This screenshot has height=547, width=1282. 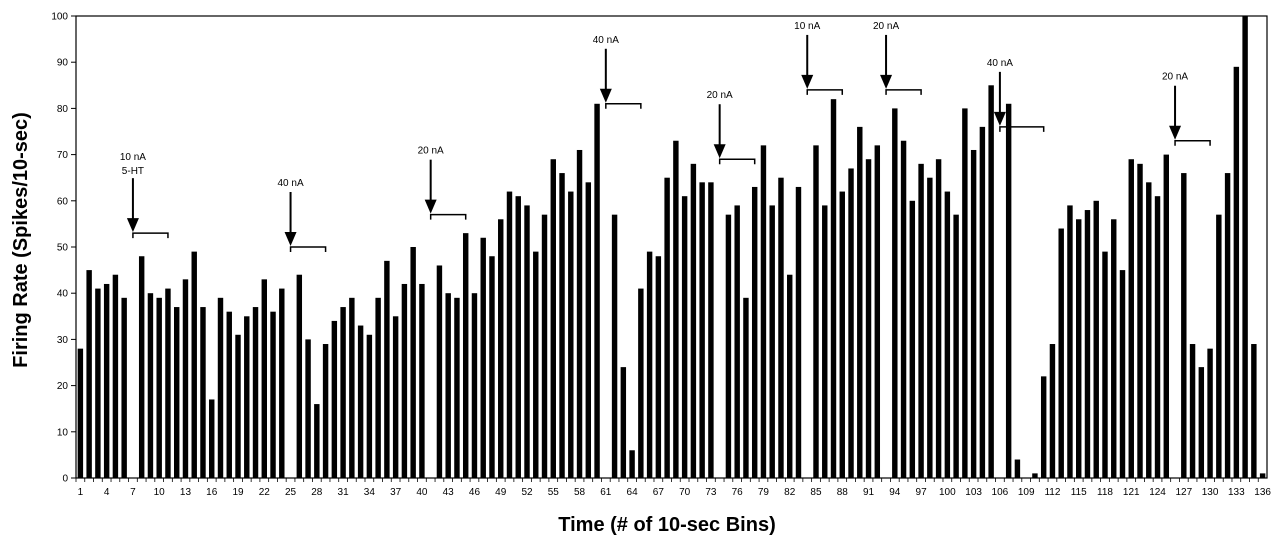 I want to click on x-tick-label: 37, so click(x=396, y=492).